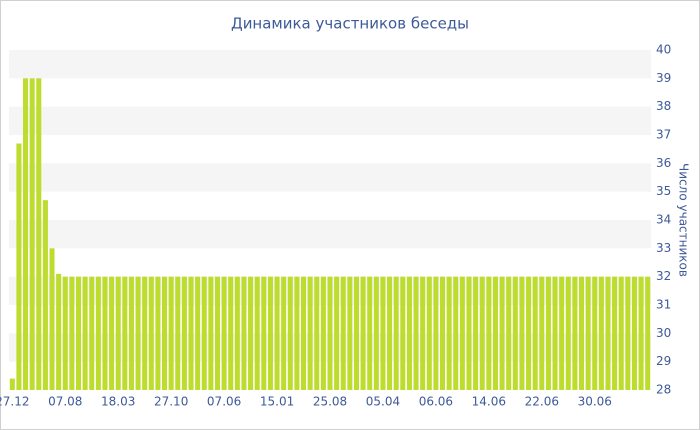  I want to click on y-tick-label: 32, so click(663, 276).